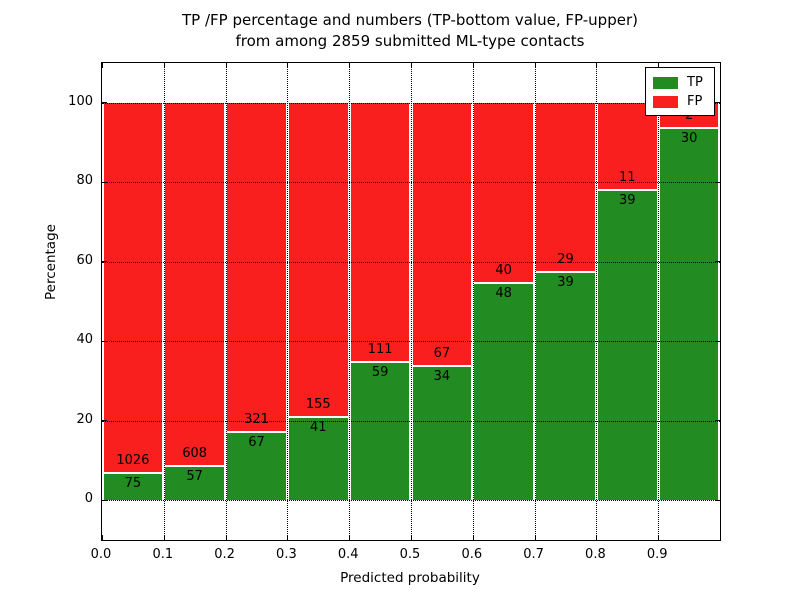  What do you see at coordinates (627, 178) in the screenshot?
I see `fp-count-label: 11` at bounding box center [627, 178].